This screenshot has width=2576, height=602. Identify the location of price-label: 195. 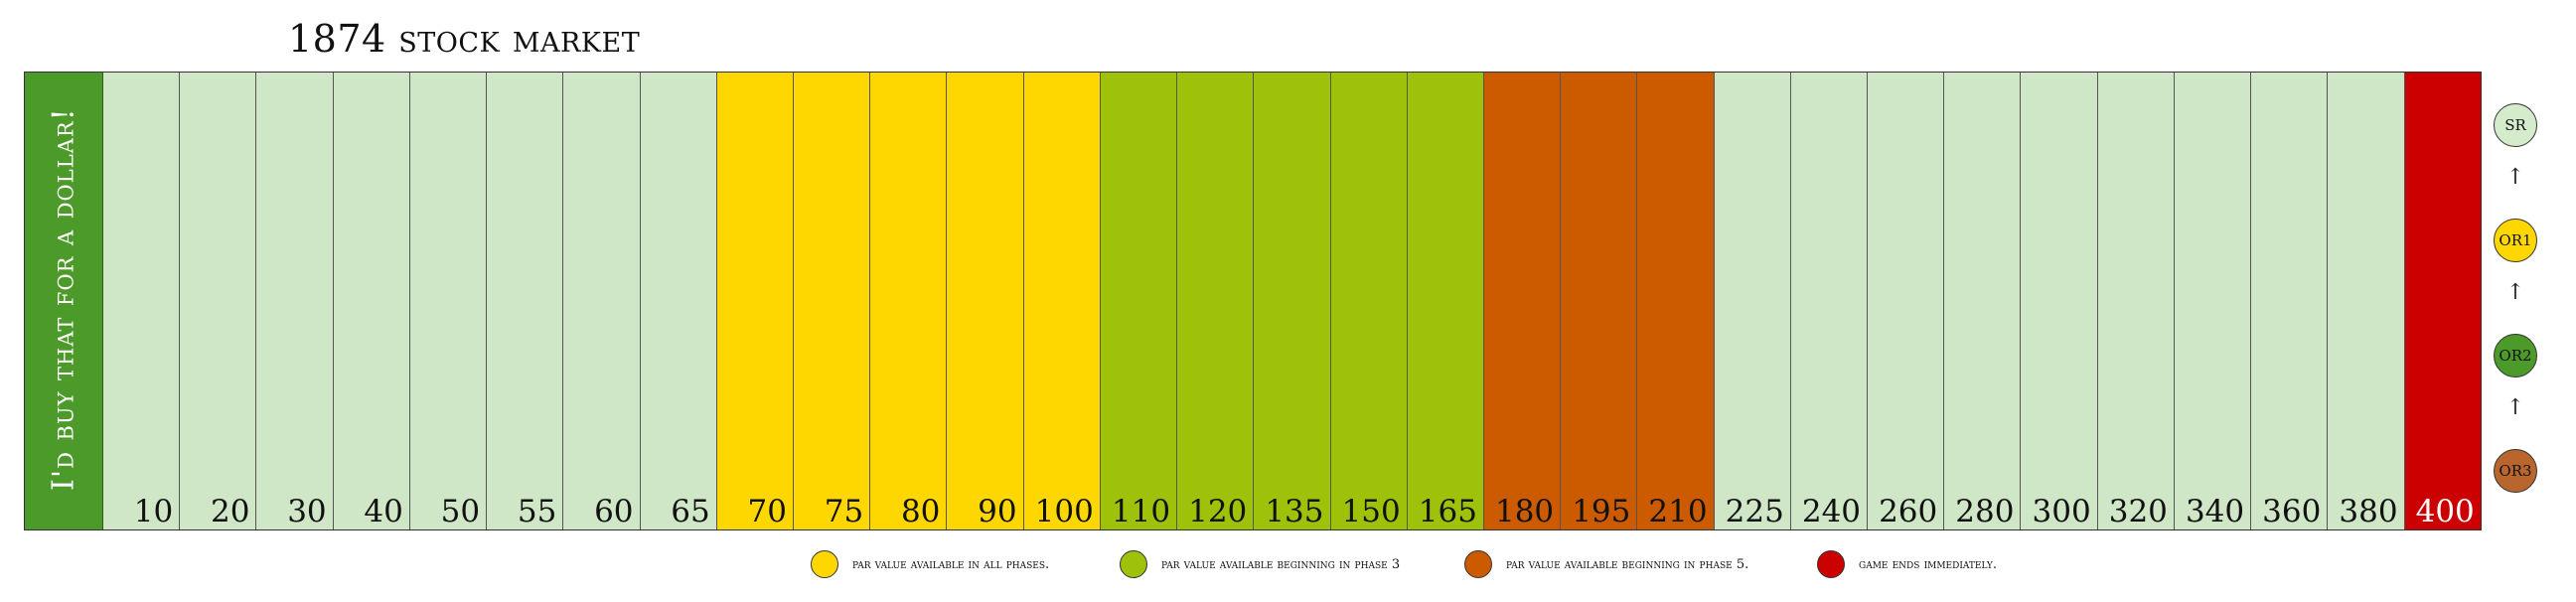
(1601, 512).